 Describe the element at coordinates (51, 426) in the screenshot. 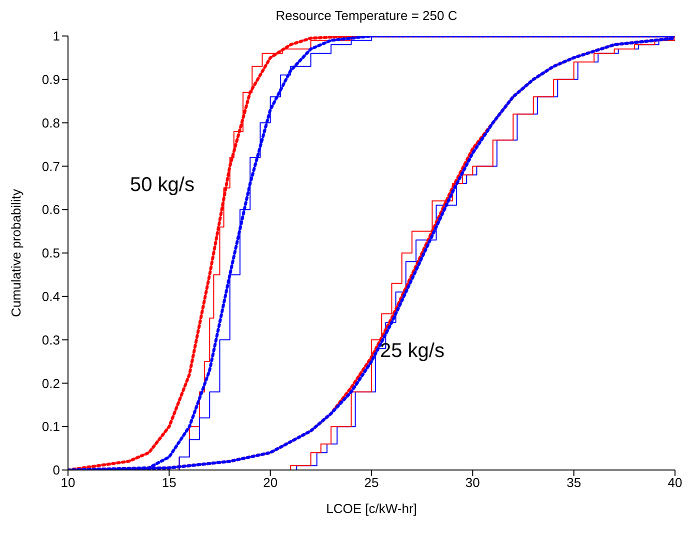

I see `y-tick-label: 0.1` at that location.